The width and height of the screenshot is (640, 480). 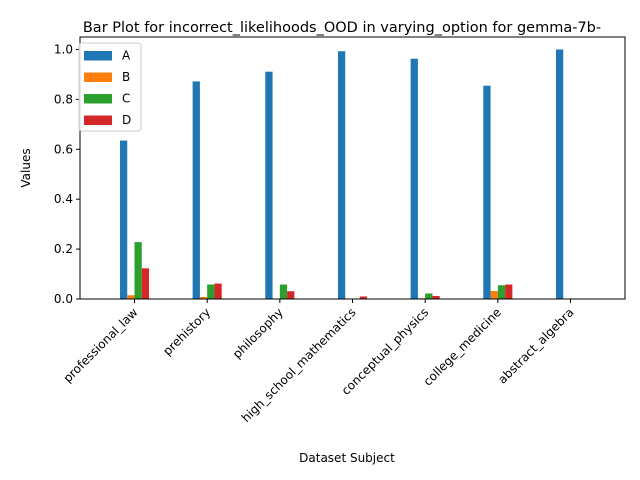 What do you see at coordinates (63, 199) in the screenshot?
I see `y-tick-label: 0.4` at bounding box center [63, 199].